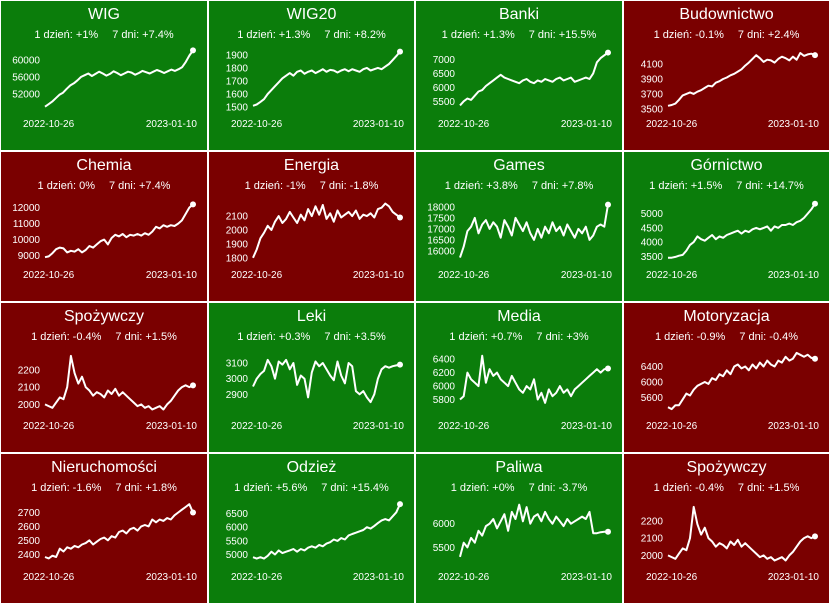 This screenshot has width=830, height=605. Describe the element at coordinates (275, 186) in the screenshot. I see `stat-1-day: 1 dzień: -1%` at that location.